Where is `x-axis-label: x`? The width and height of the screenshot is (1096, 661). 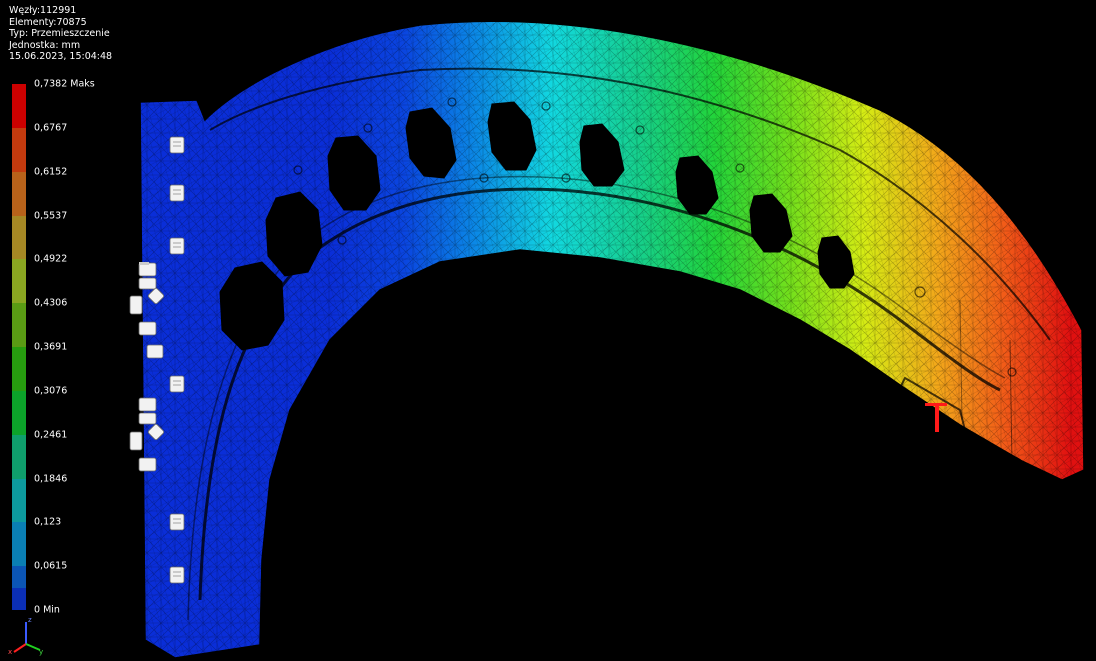 x-axis-label: x is located at coordinates (10, 652).